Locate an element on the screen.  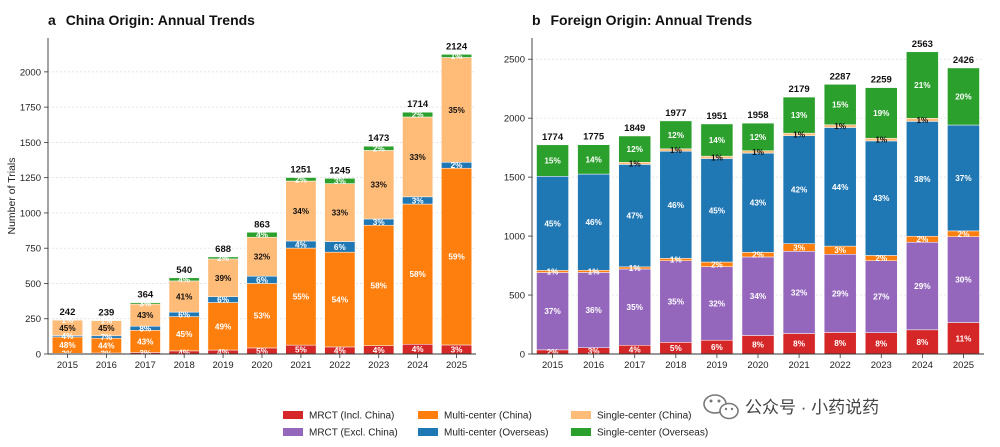
panel-b-title-text: Foreign Origin: Annual Trends is located at coordinates (651, 20).